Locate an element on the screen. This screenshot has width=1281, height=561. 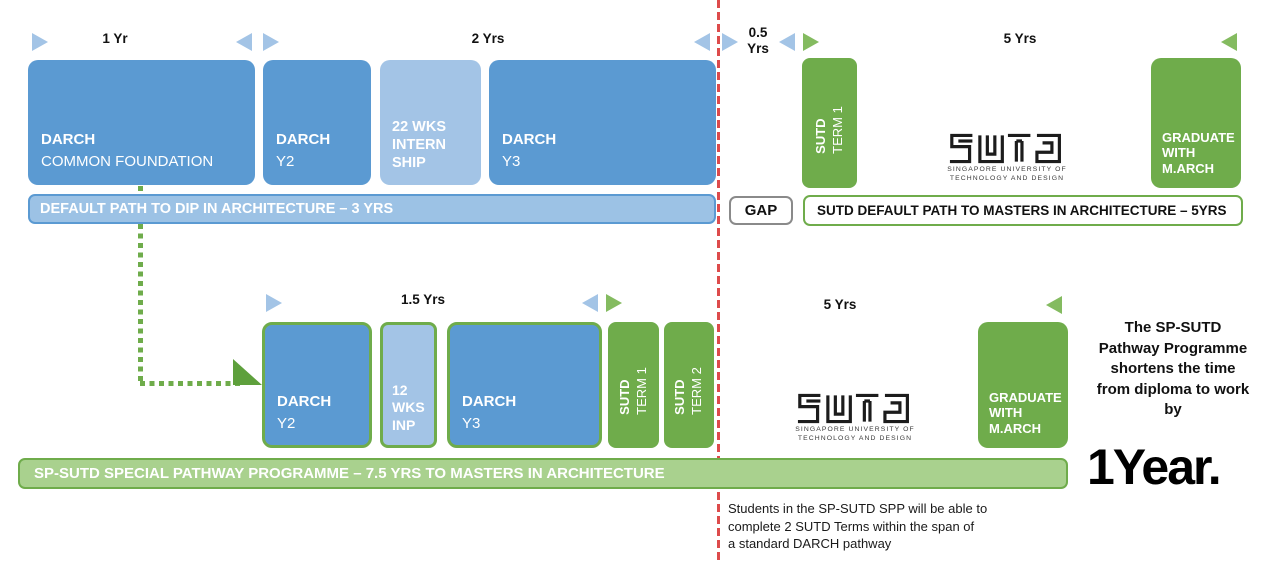
box-line: 12 is located at coordinates (400, 389).